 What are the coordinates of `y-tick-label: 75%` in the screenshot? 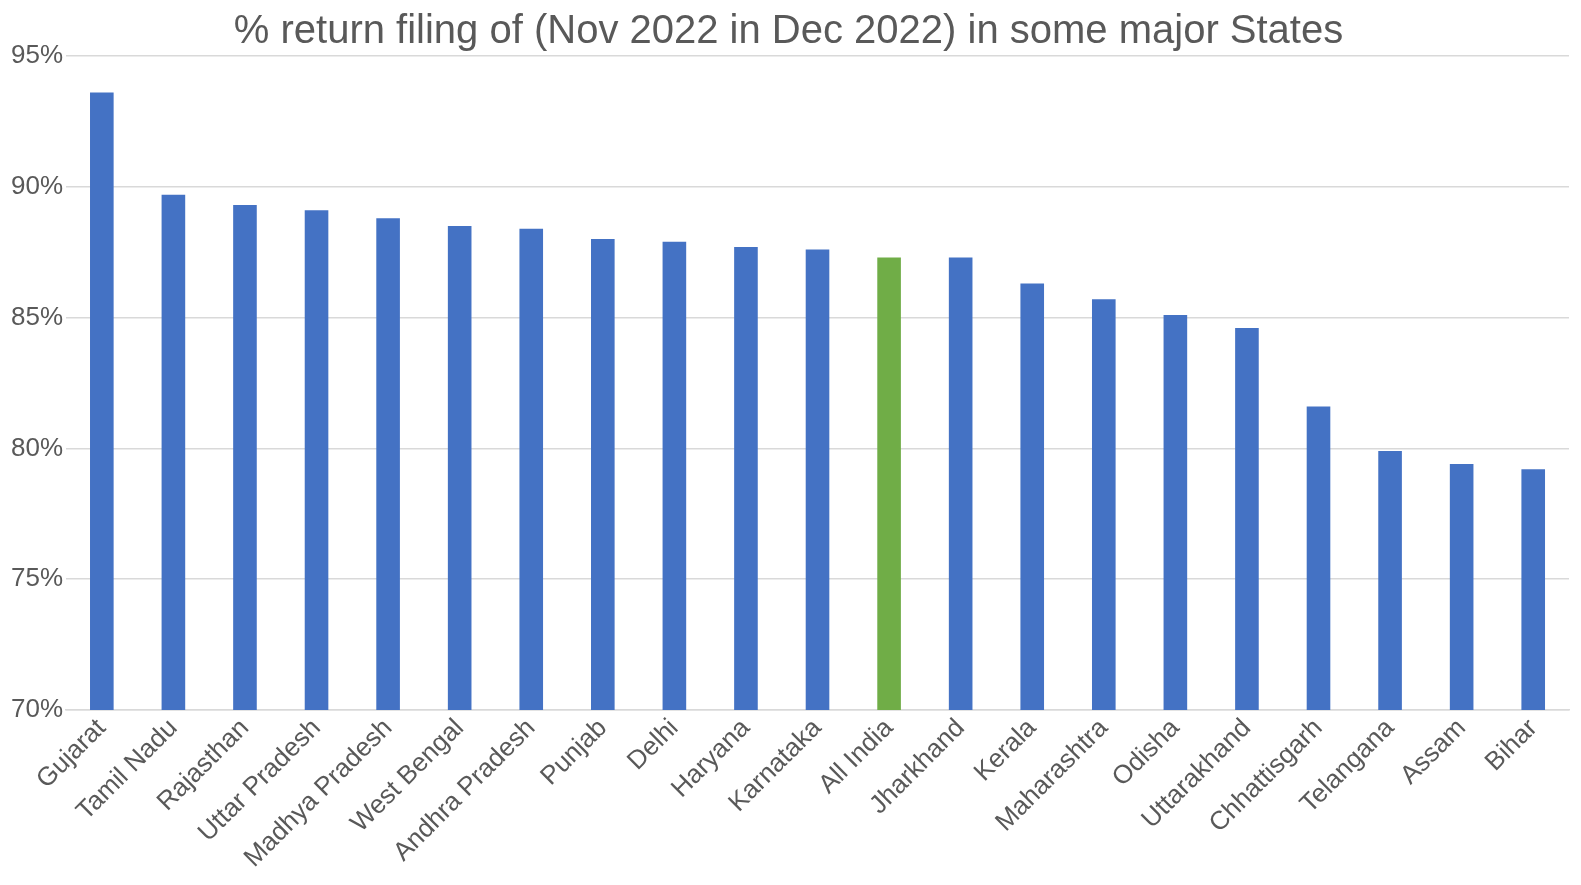 It's located at (37, 577).